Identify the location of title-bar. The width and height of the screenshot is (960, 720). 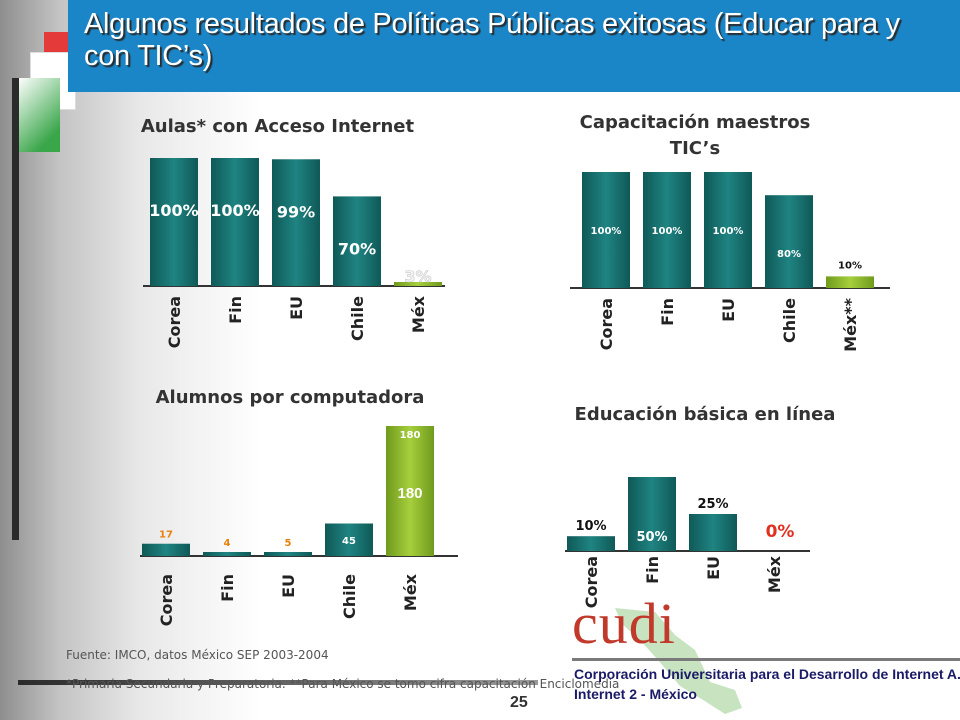
(514, 46).